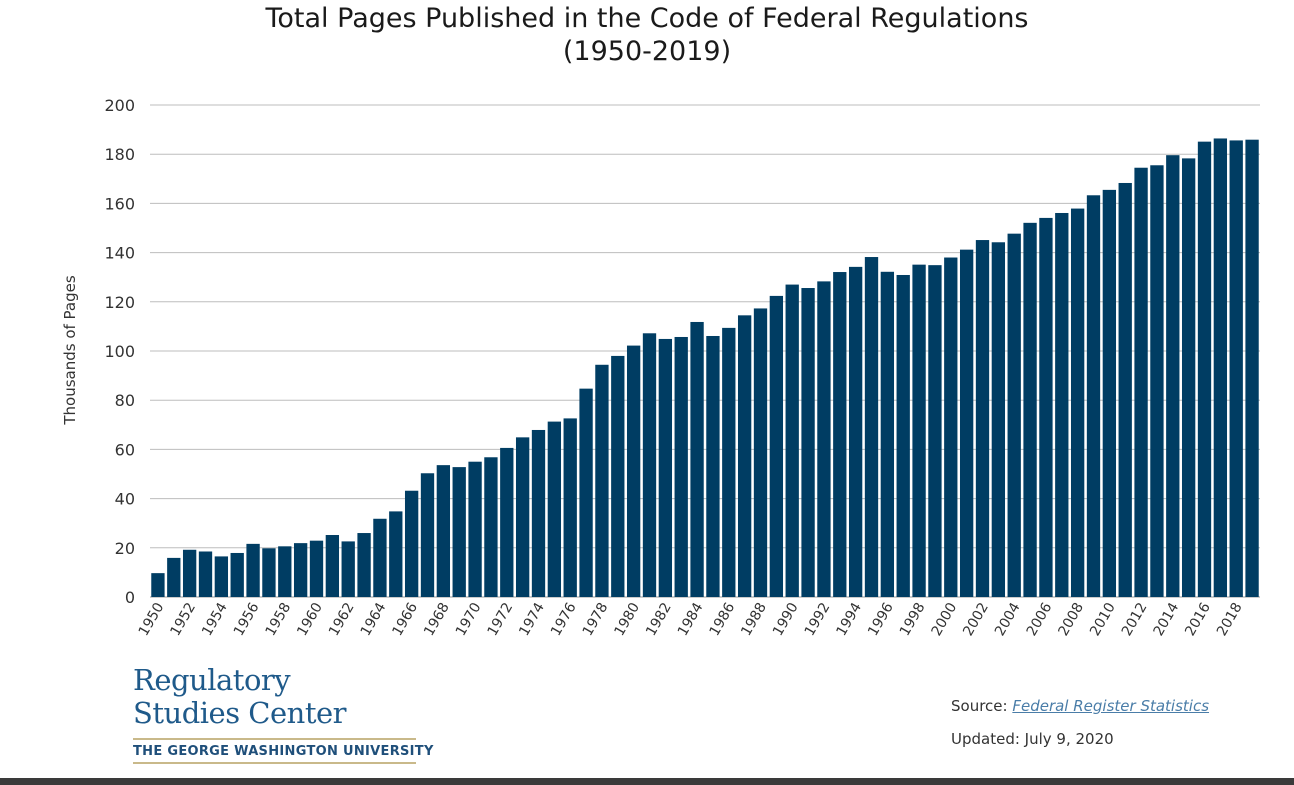 Image resolution: width=1294 pixels, height=785 pixels. What do you see at coordinates (627, 619) in the screenshot?
I see `x-tick-label-1980: 1980` at bounding box center [627, 619].